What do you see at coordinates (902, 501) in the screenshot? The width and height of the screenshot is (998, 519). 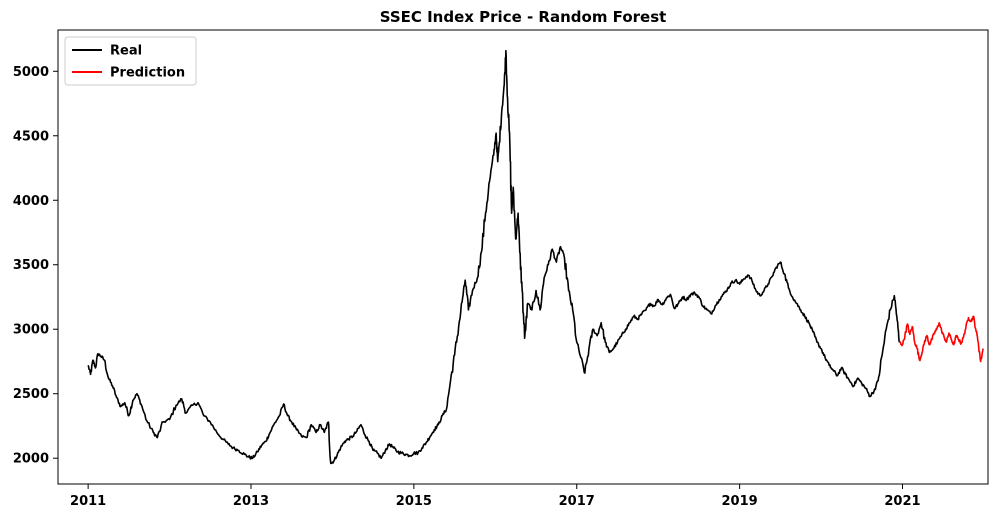 I see `x-tick-label: 2021` at bounding box center [902, 501].